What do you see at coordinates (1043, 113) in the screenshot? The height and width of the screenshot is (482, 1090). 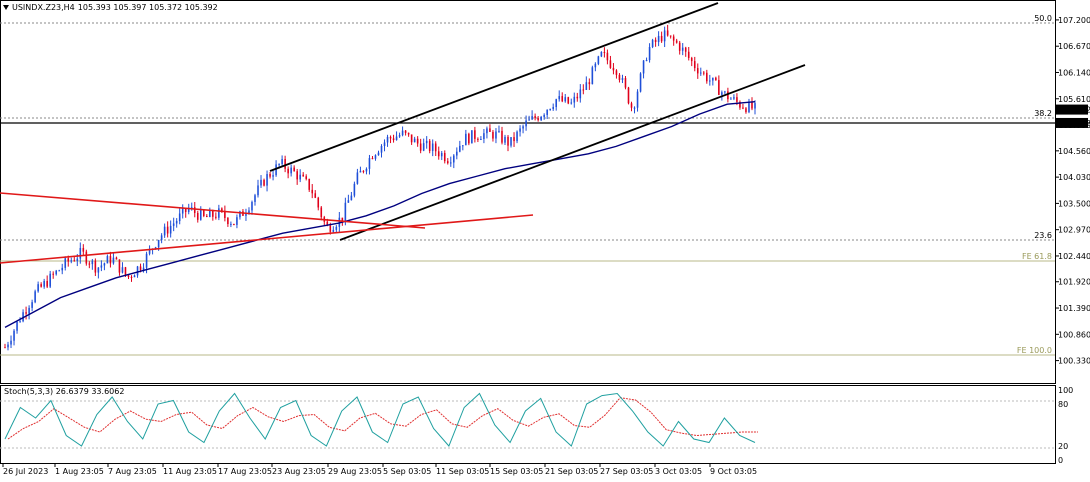 I see `fib-level-38-label: 38.2` at bounding box center [1043, 113].